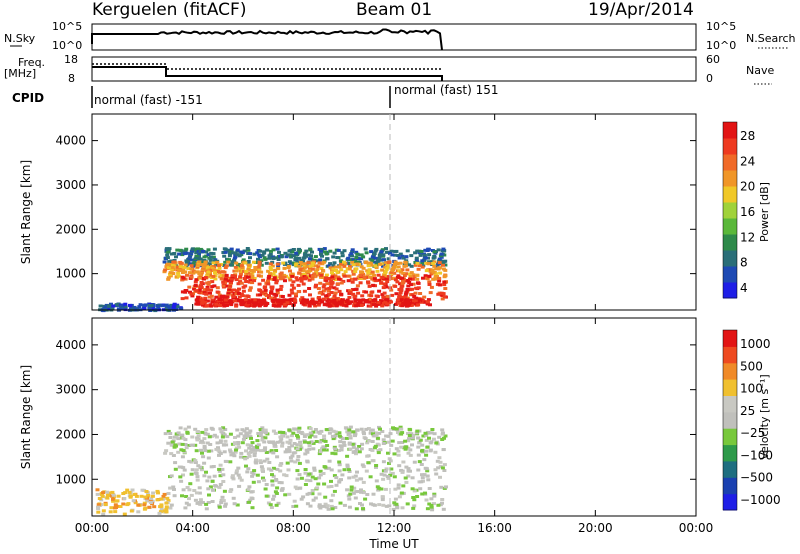  Describe the element at coordinates (192, 528) in the screenshot. I see `time-xtick-label: 04:00` at that location.